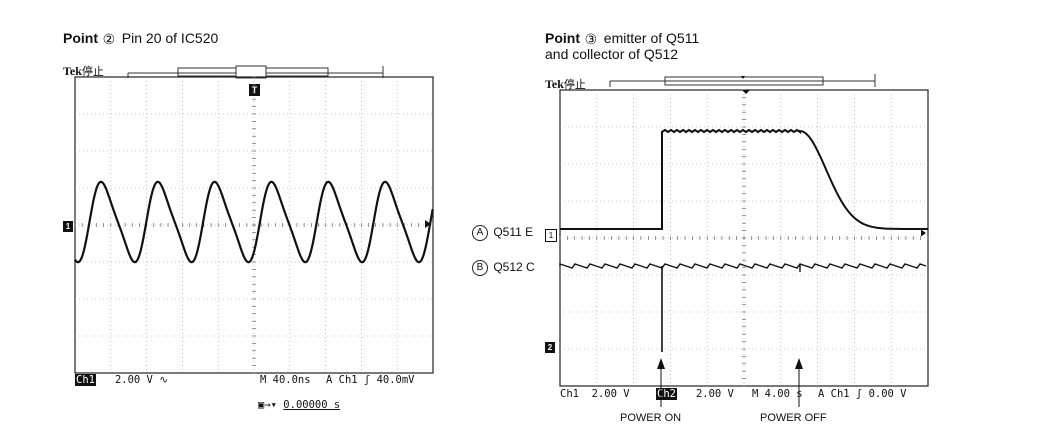  I want to click on left-status-timebase: M 40.0ns, so click(285, 380).